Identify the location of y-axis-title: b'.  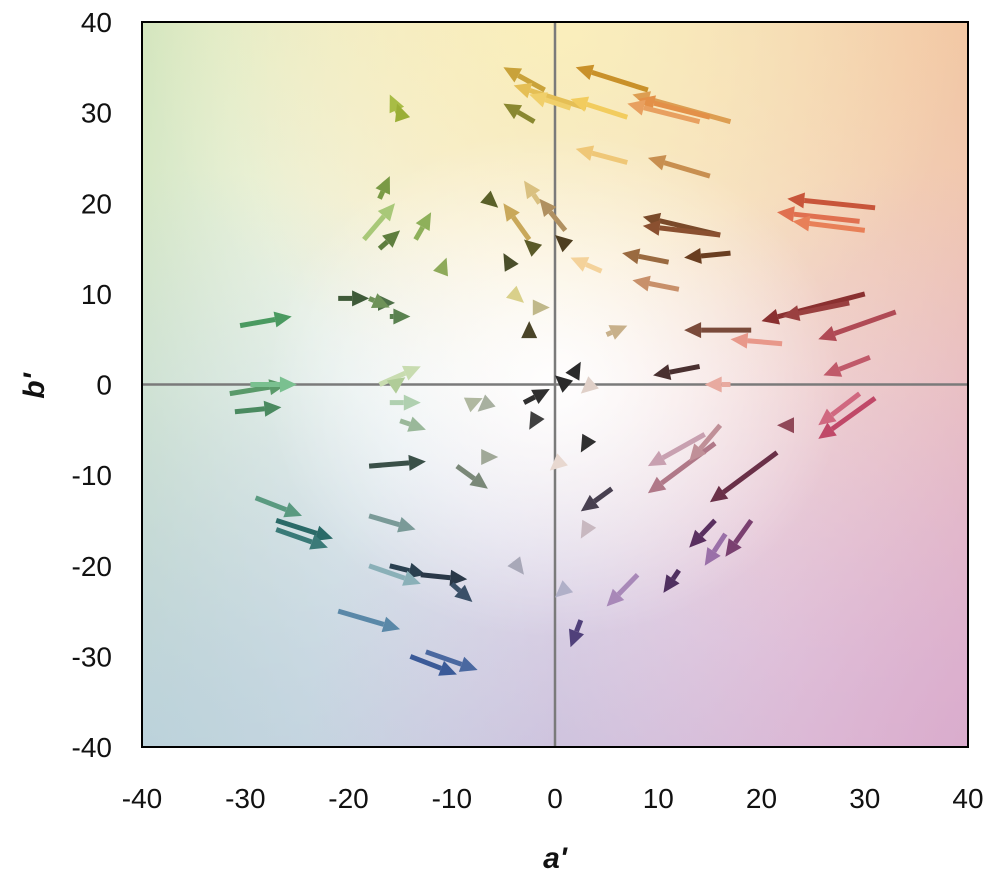
(34, 385).